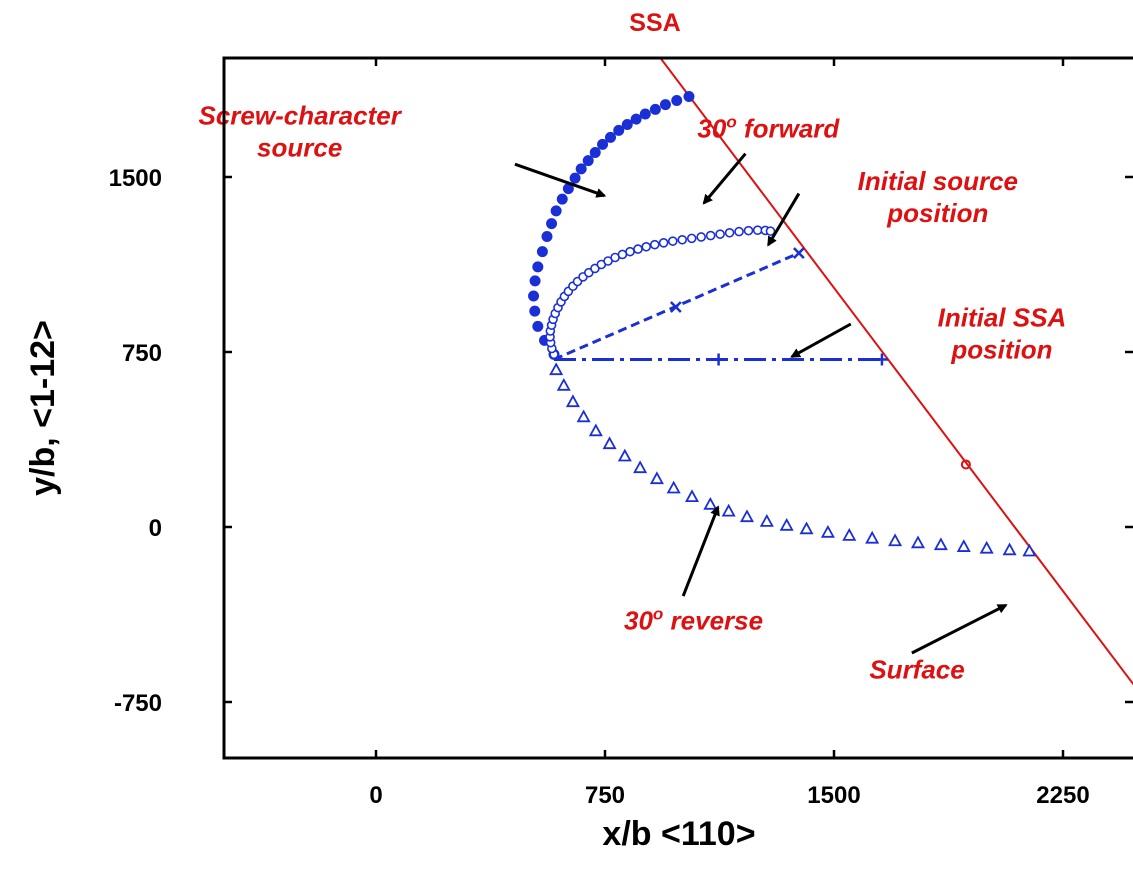 The image size is (1133, 873). I want to click on x-tick-label: 750, so click(605, 795).